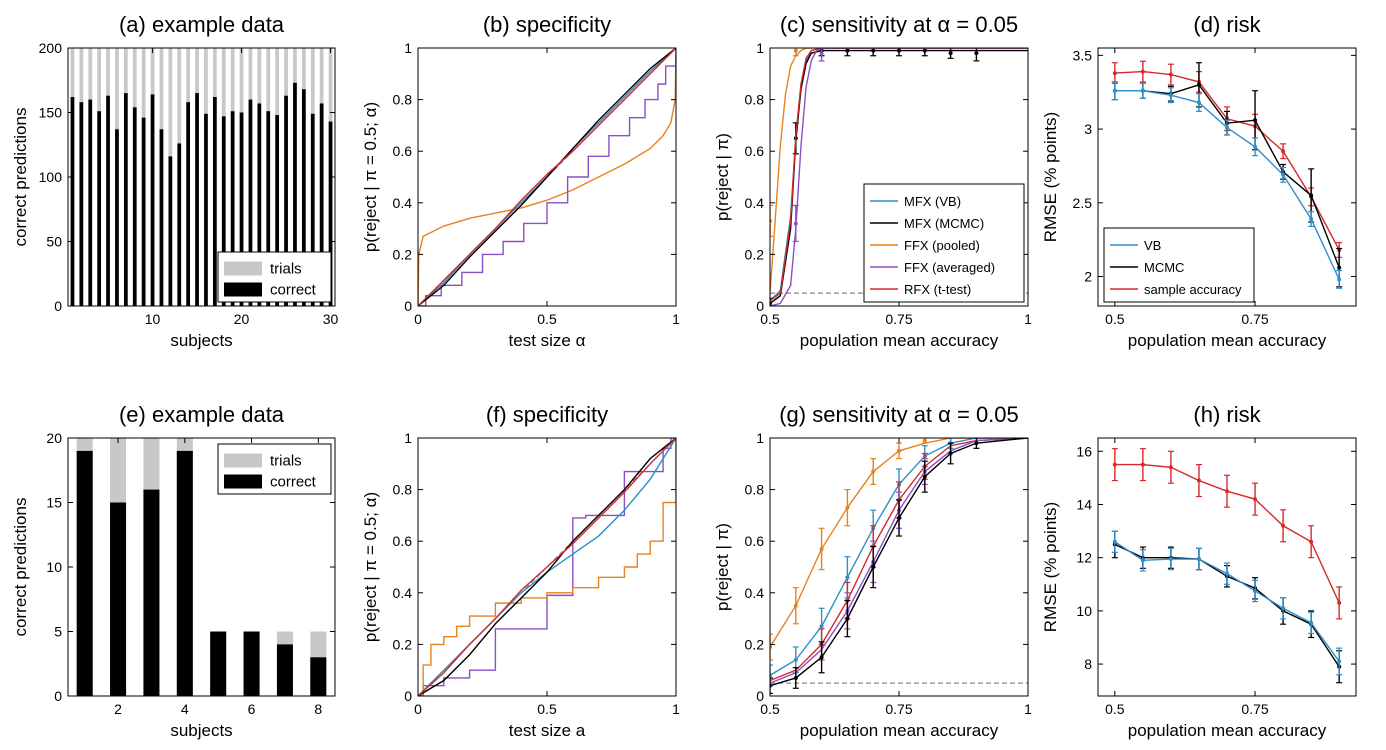 The width and height of the screenshot is (1386, 750). What do you see at coordinates (937, 289) in the screenshot?
I see `legend-label: RFX (t-test)` at bounding box center [937, 289].